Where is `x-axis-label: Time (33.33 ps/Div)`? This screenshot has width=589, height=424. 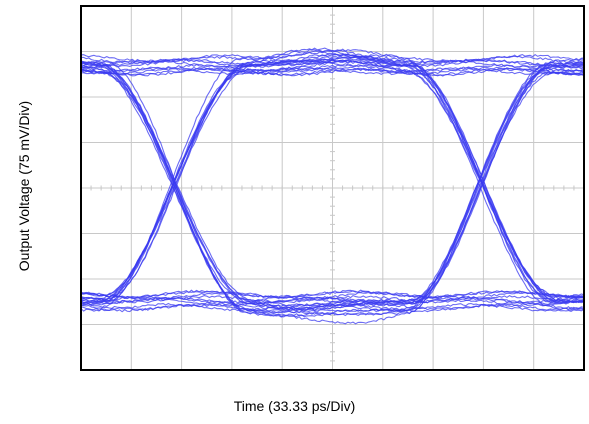
x-axis-label: Time (33.33 ps/Div) is located at coordinates (294, 406).